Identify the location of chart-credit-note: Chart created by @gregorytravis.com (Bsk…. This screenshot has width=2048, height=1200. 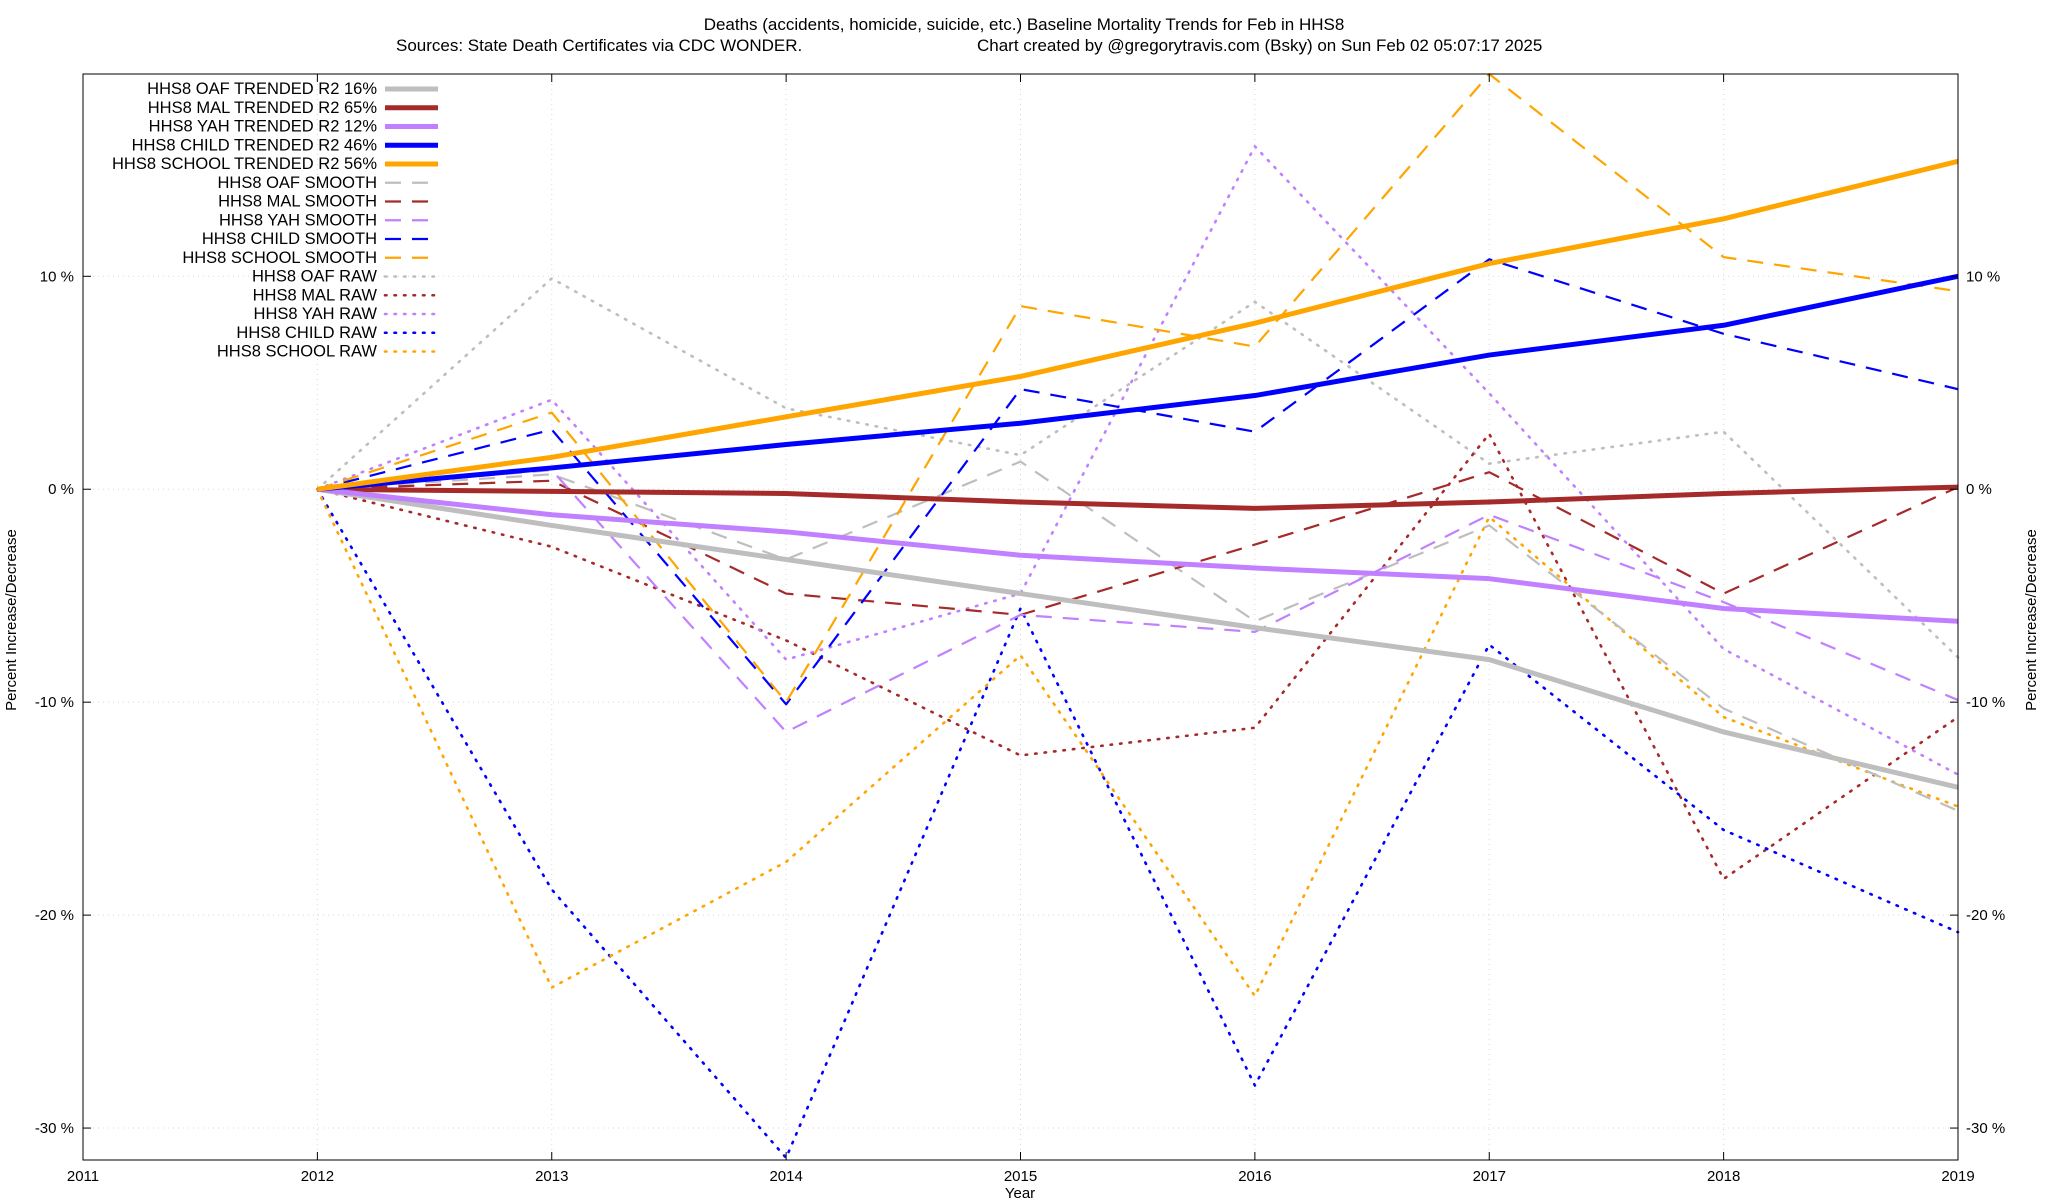
(1259, 45).